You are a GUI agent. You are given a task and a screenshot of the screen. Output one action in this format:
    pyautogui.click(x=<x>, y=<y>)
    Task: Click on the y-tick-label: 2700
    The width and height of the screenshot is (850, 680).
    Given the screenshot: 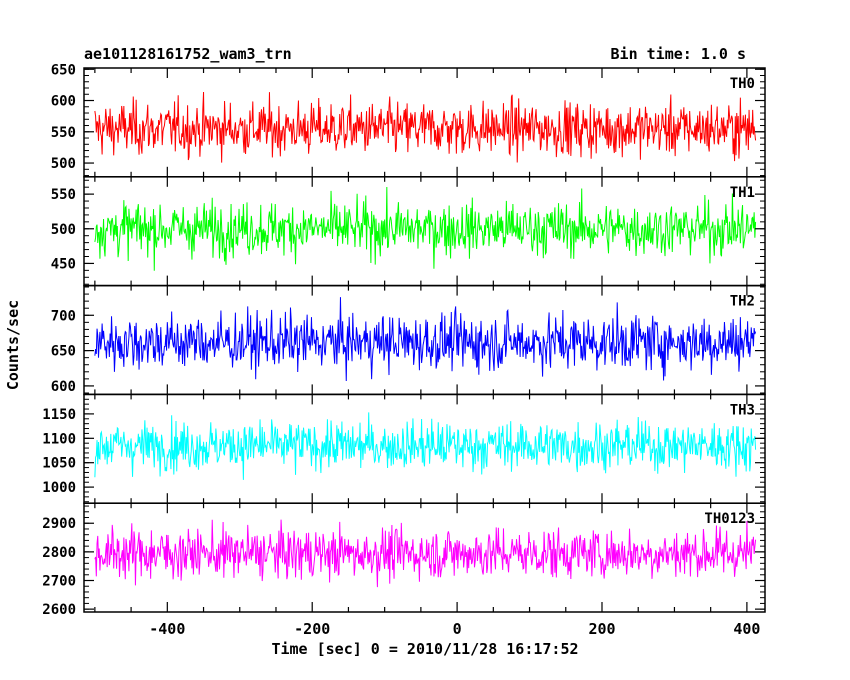 What is the action you would take?
    pyautogui.click(x=59, y=582)
    